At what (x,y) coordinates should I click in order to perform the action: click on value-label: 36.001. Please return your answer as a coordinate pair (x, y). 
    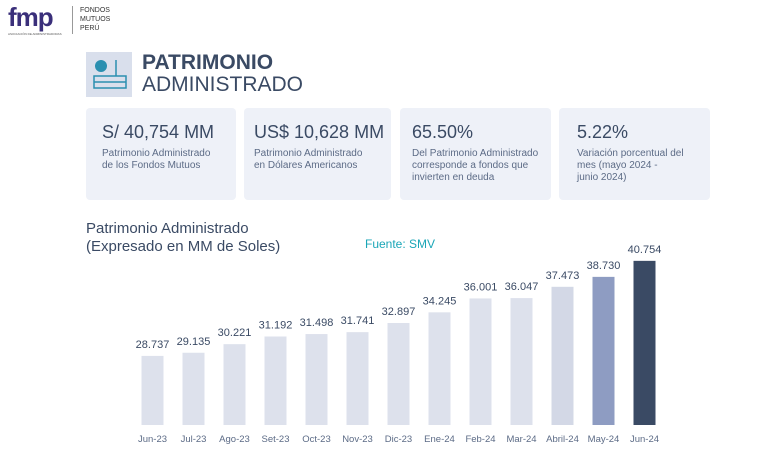
    Looking at the image, I should click on (481, 287).